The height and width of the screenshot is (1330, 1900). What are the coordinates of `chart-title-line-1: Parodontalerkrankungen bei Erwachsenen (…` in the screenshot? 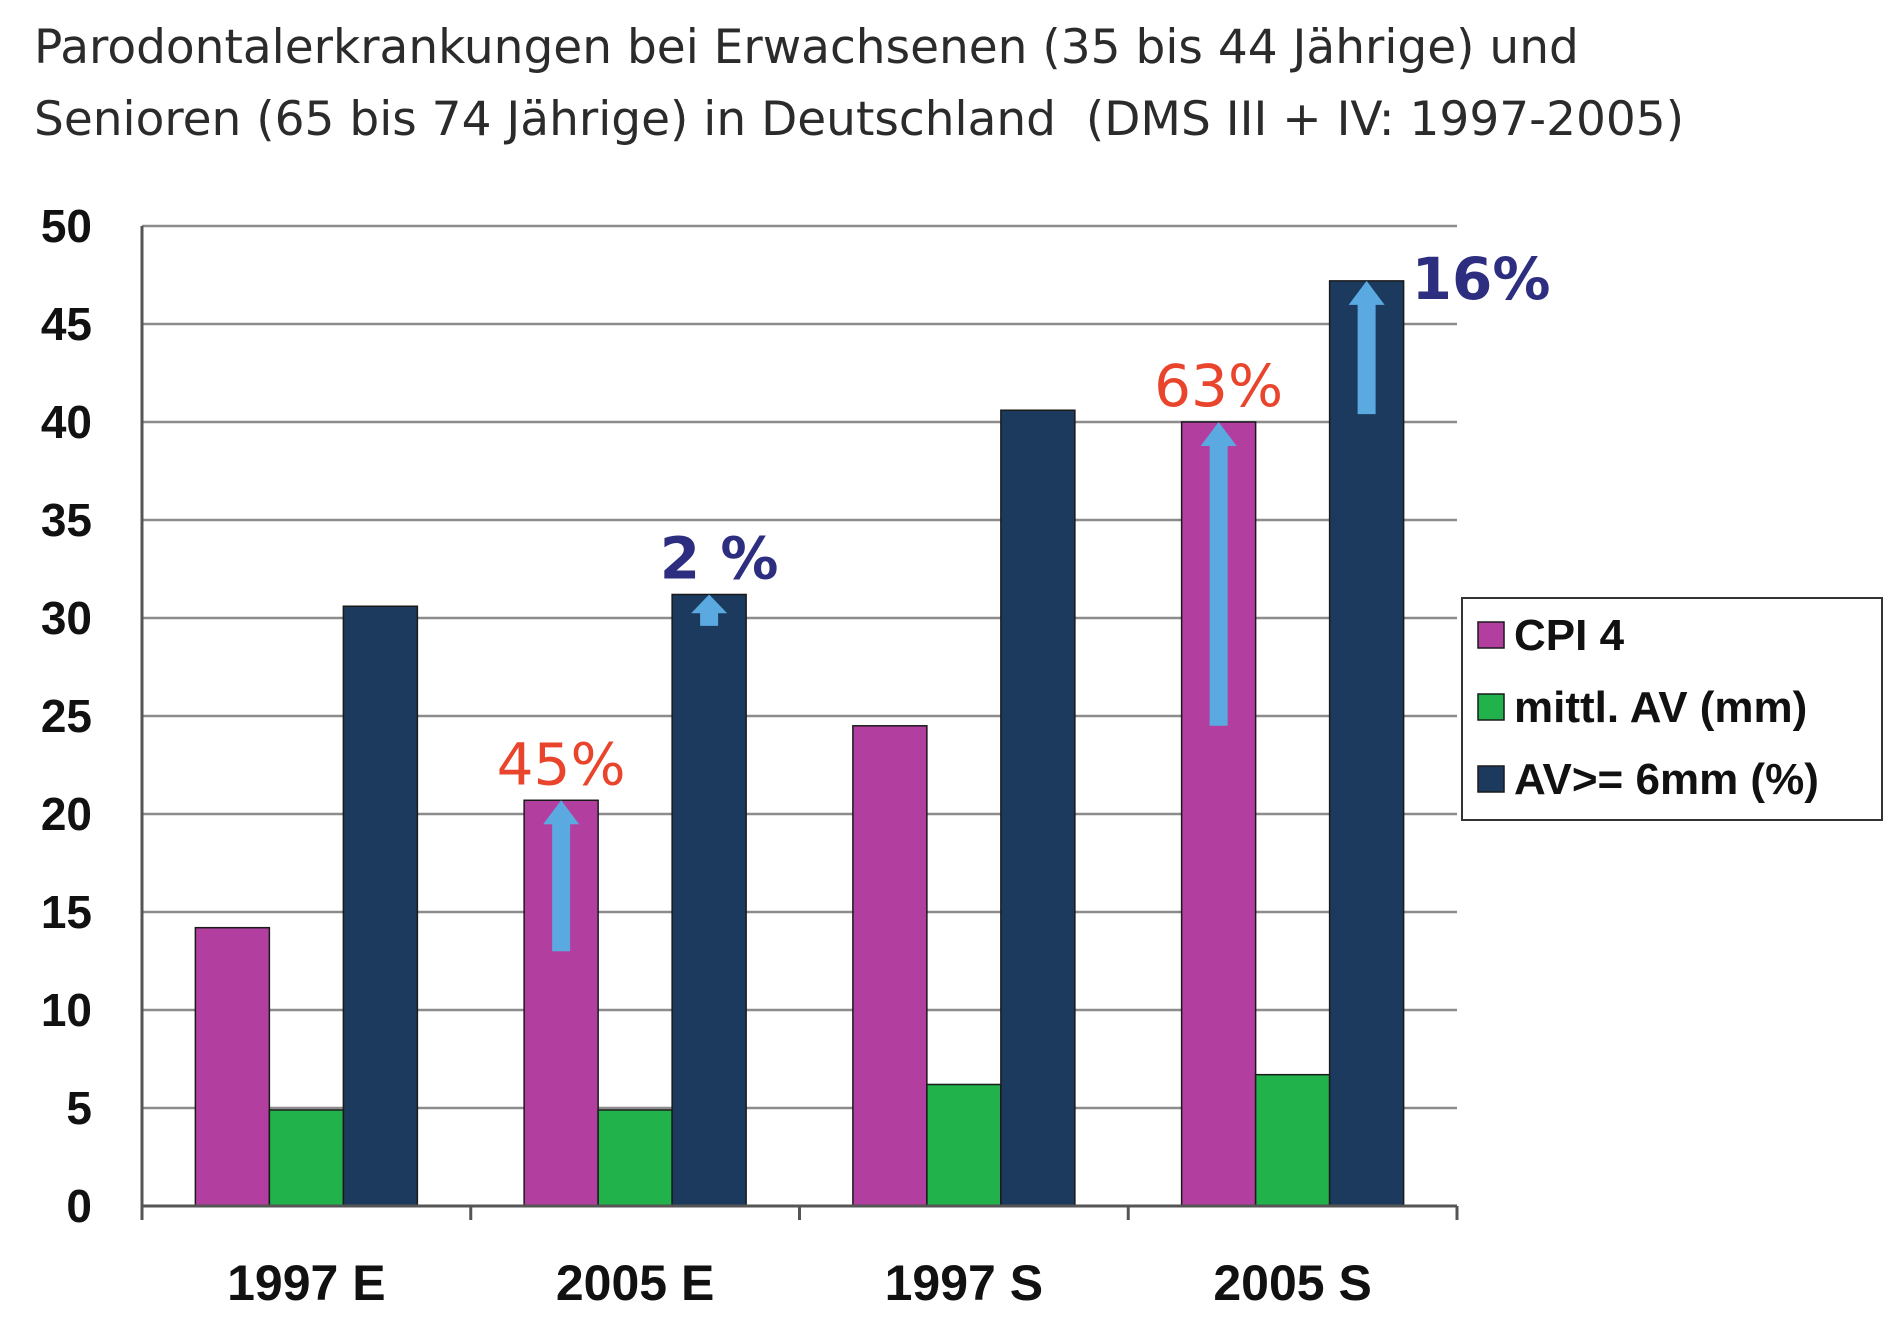 It's located at (806, 47).